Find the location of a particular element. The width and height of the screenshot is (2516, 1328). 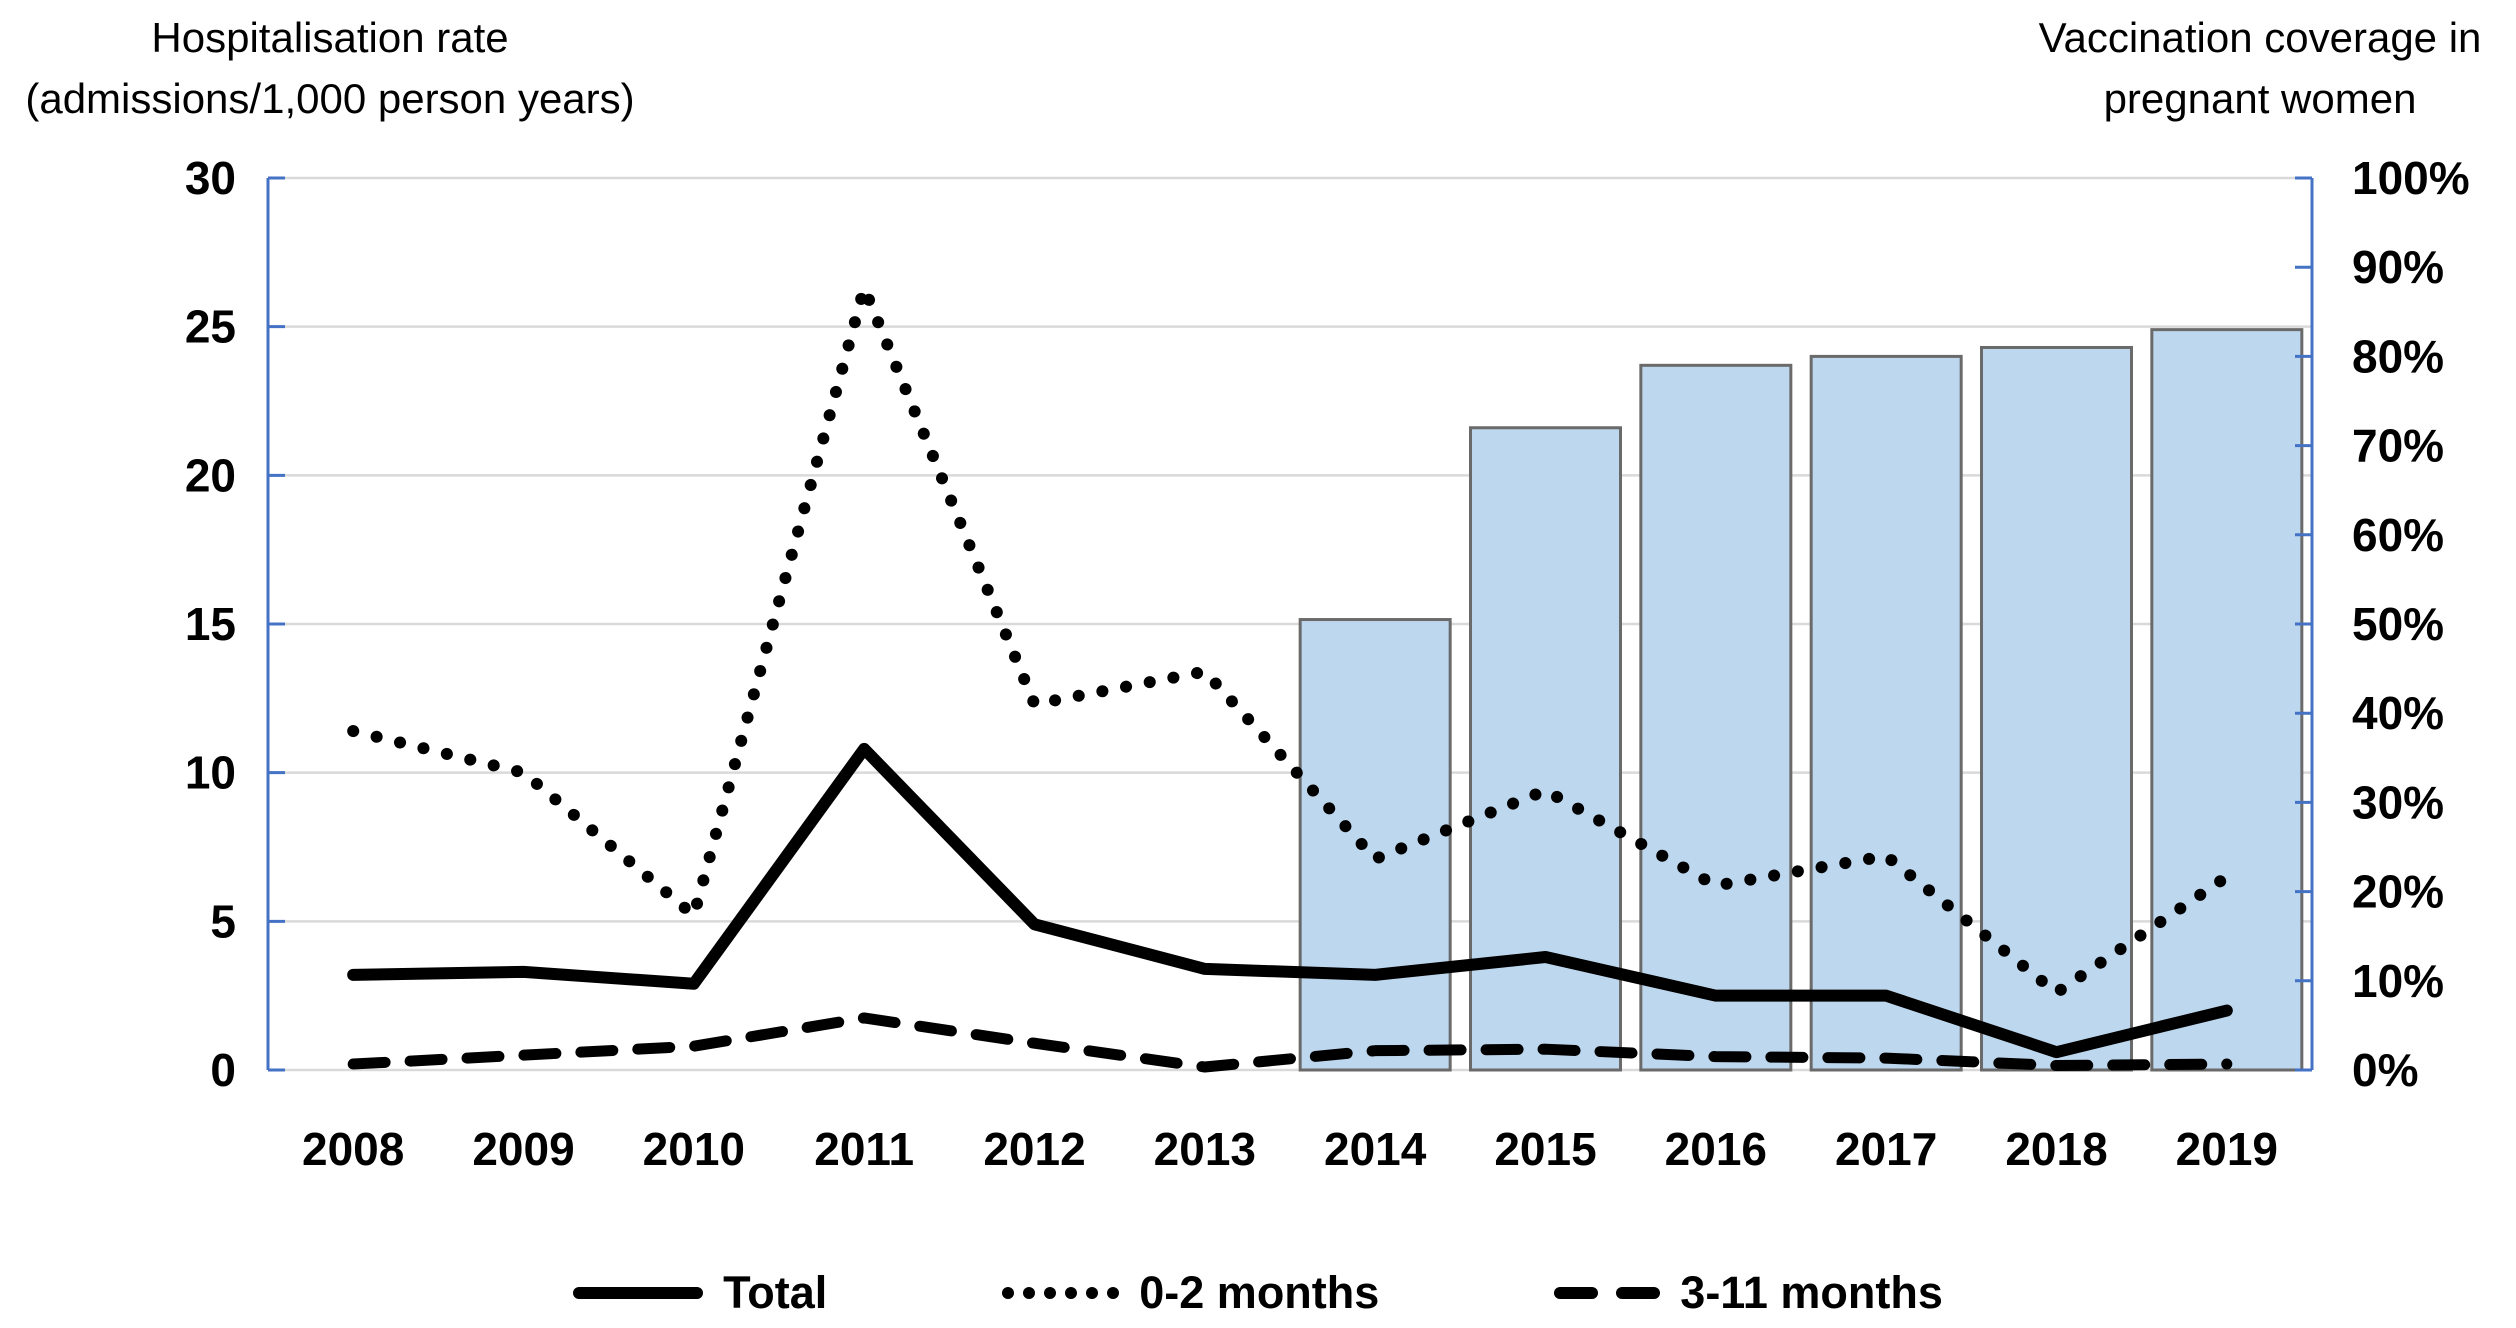

right-axis-label: 0% is located at coordinates (2385, 1070).